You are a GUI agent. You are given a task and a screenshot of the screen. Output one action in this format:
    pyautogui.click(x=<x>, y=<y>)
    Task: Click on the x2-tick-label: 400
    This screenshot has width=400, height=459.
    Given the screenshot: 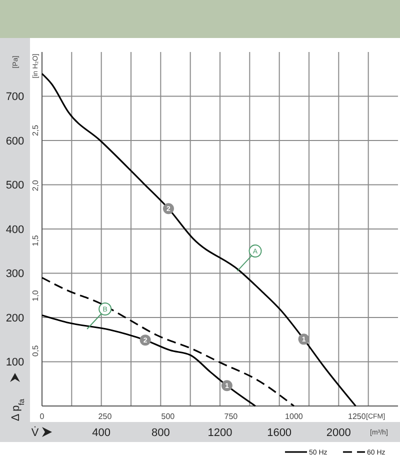 What is the action you would take?
    pyautogui.click(x=101, y=432)
    